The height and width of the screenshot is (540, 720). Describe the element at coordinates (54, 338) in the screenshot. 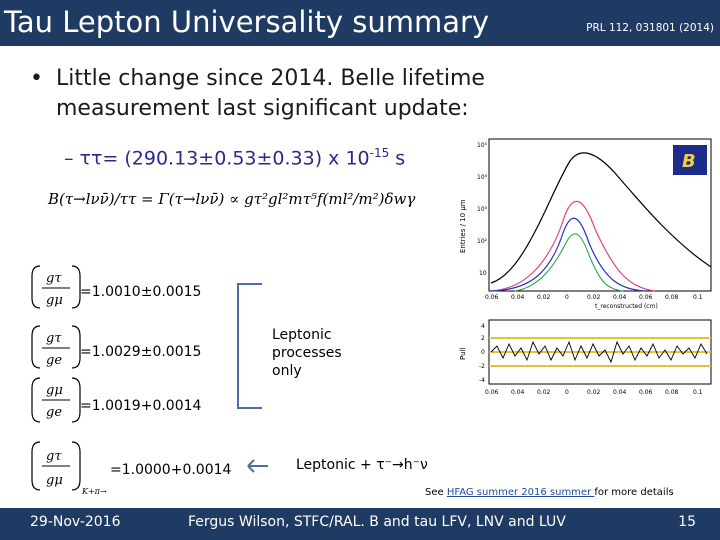

I see `ratio-2-numerator: gτ` at that location.